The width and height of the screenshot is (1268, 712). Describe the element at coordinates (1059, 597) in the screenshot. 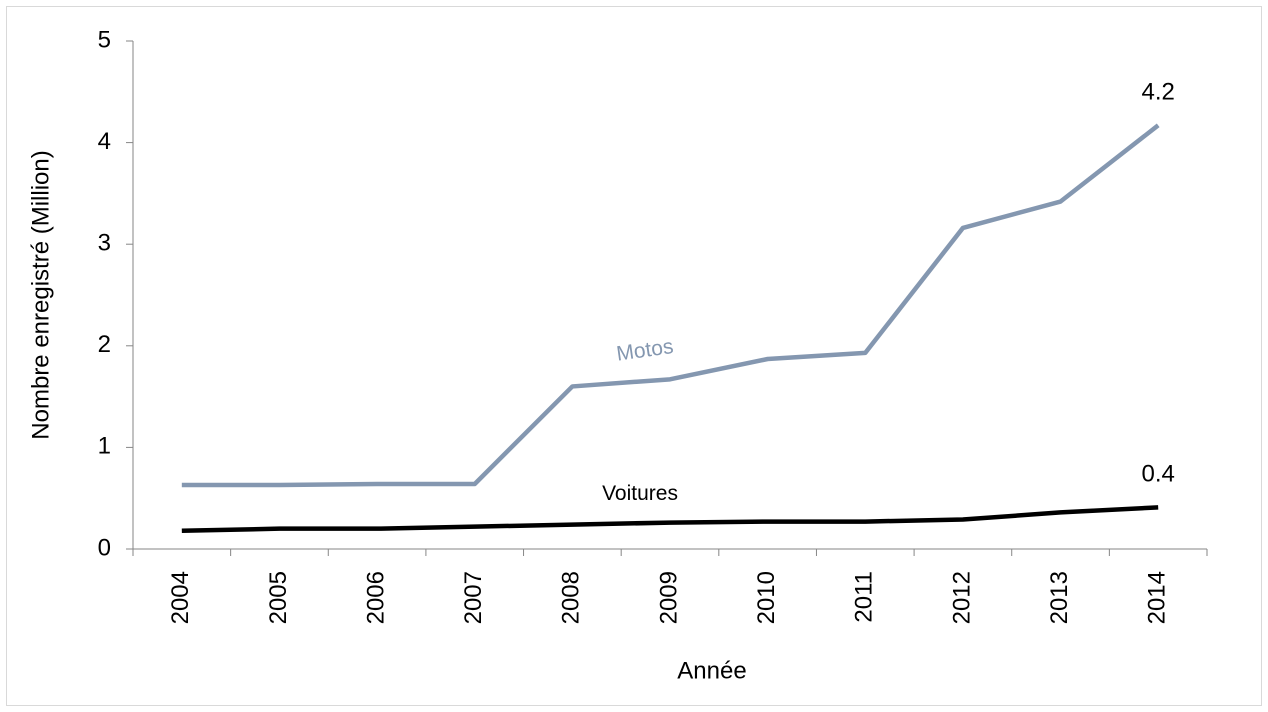

I see `x-tick-label: 2013` at that location.